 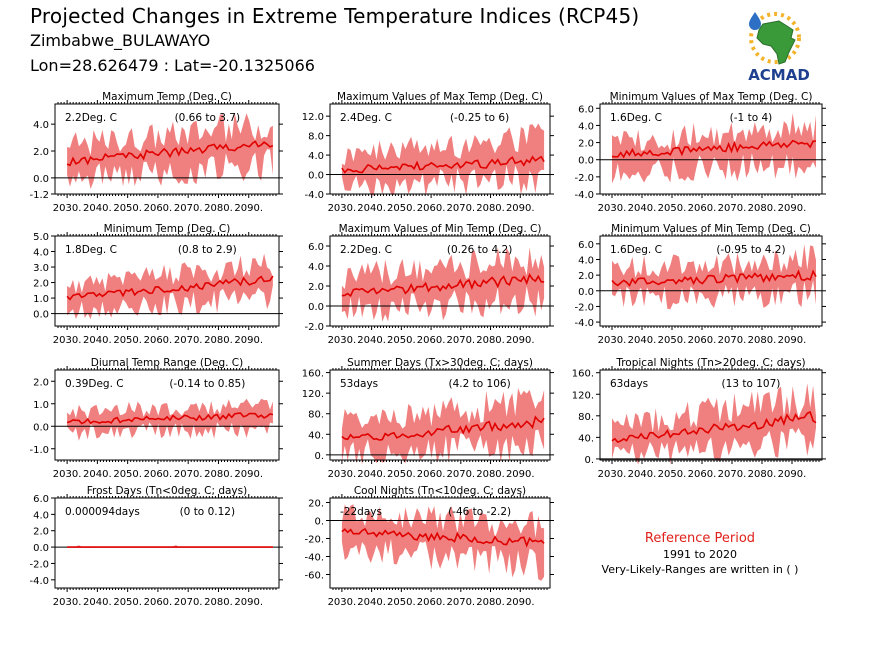 What do you see at coordinates (91, 250) in the screenshot?
I see `median-value-label: 1.8Deg. C` at bounding box center [91, 250].